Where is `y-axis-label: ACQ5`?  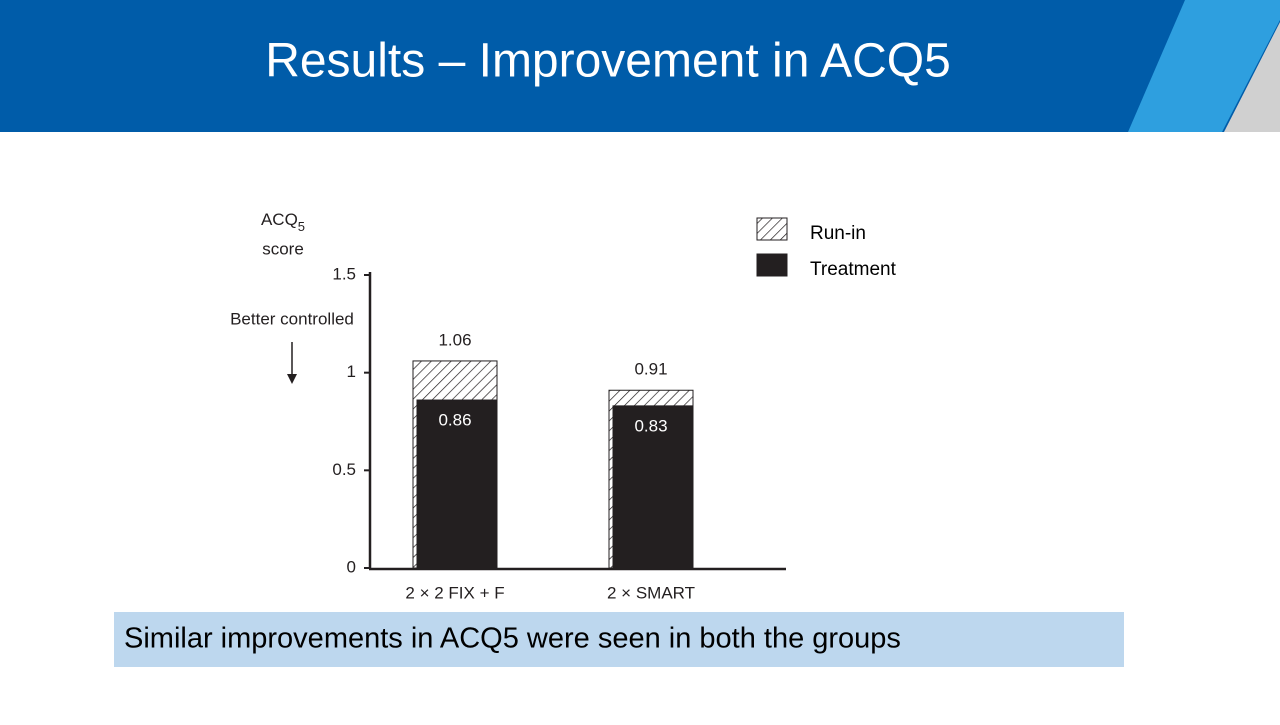
y-axis-label: ACQ5 is located at coordinates (283, 222).